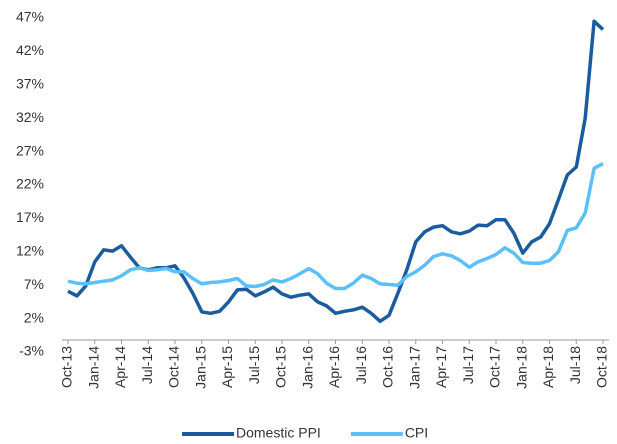 Image resolution: width=617 pixels, height=444 pixels. Describe the element at coordinates (200, 367) in the screenshot. I see `x-tick-label: Jan-15` at that location.